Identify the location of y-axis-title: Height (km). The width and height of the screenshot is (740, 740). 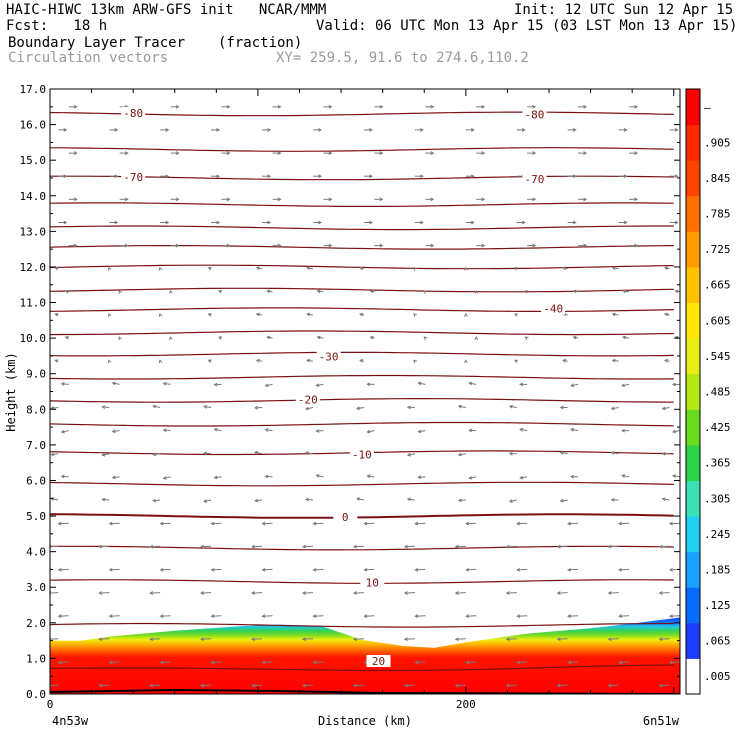
(11, 391).